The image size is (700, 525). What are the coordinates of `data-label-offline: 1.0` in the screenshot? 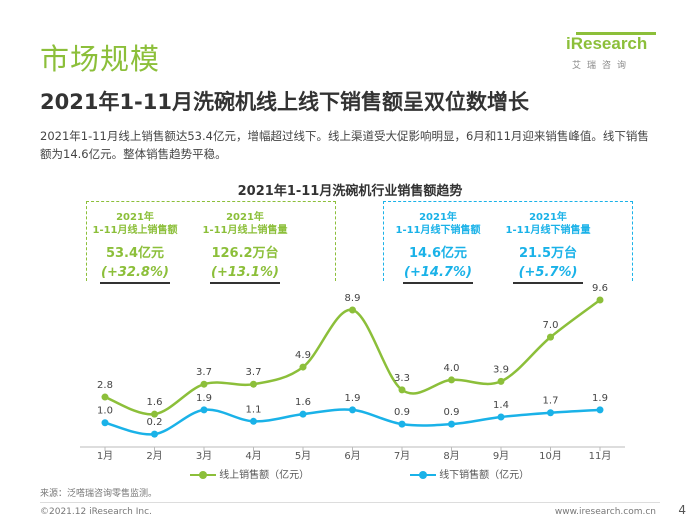 It's located at (105, 411).